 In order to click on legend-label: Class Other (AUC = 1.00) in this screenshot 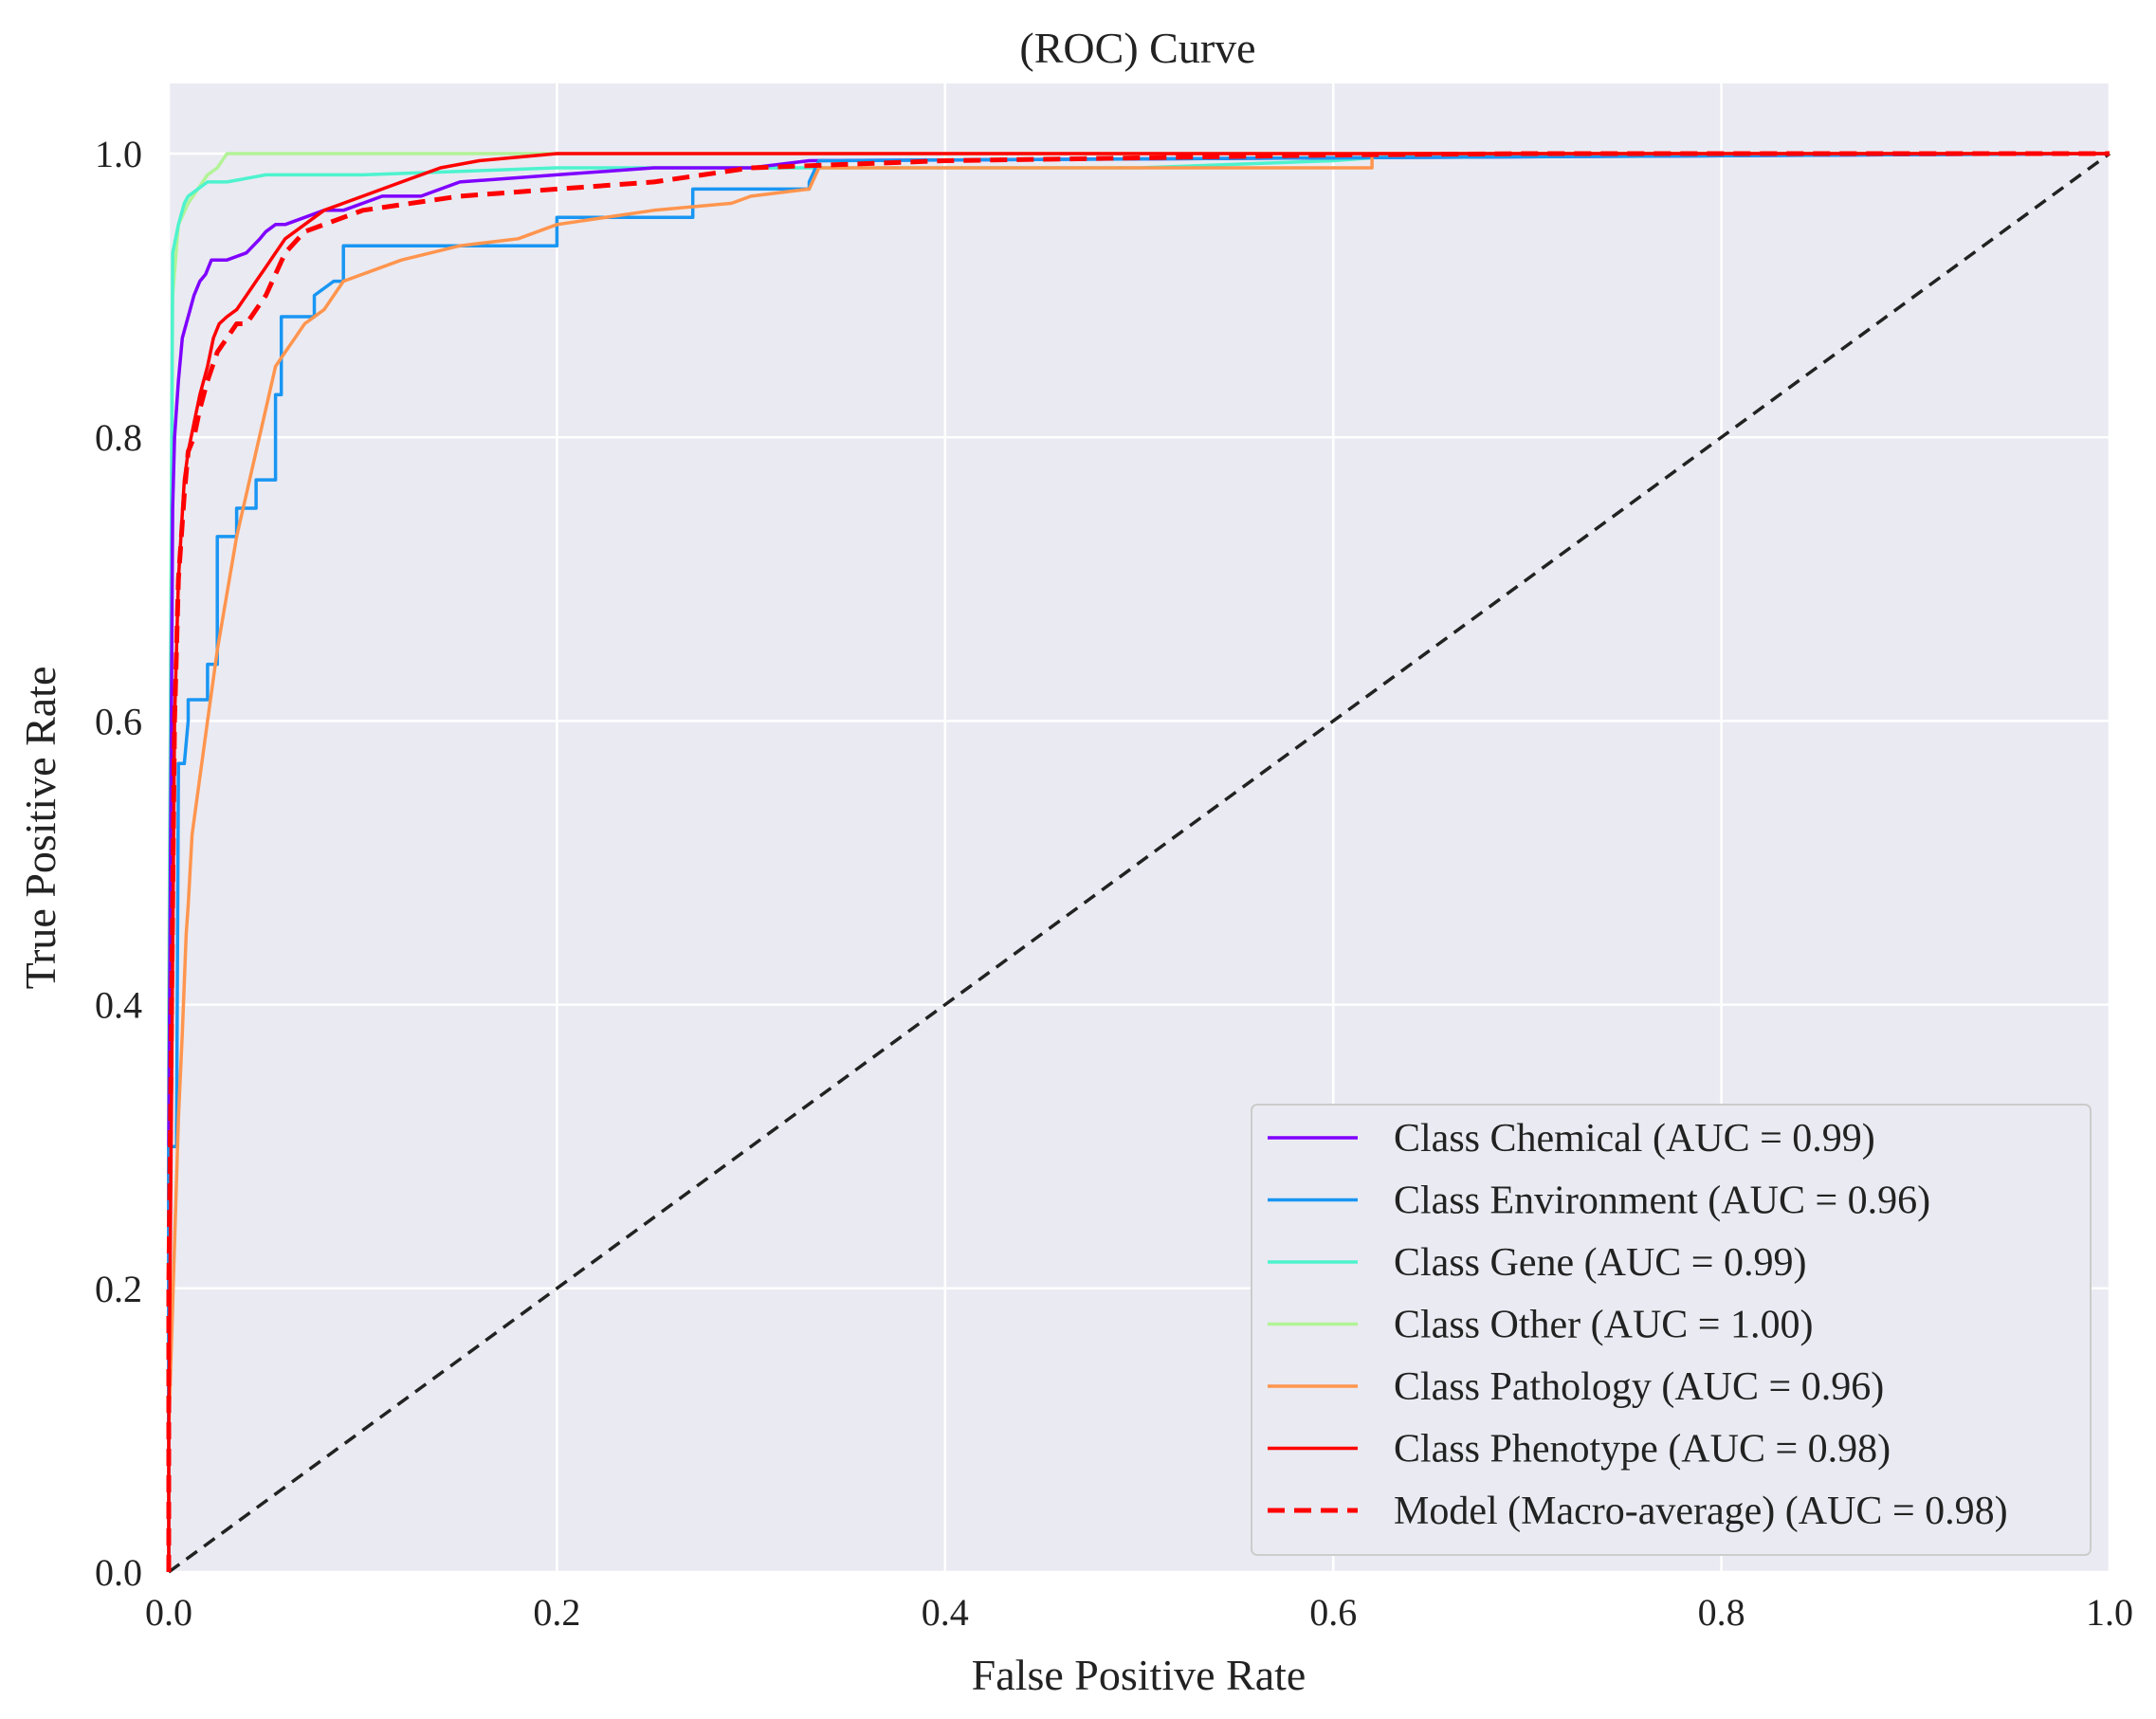, I will do `click(1604, 1325)`.